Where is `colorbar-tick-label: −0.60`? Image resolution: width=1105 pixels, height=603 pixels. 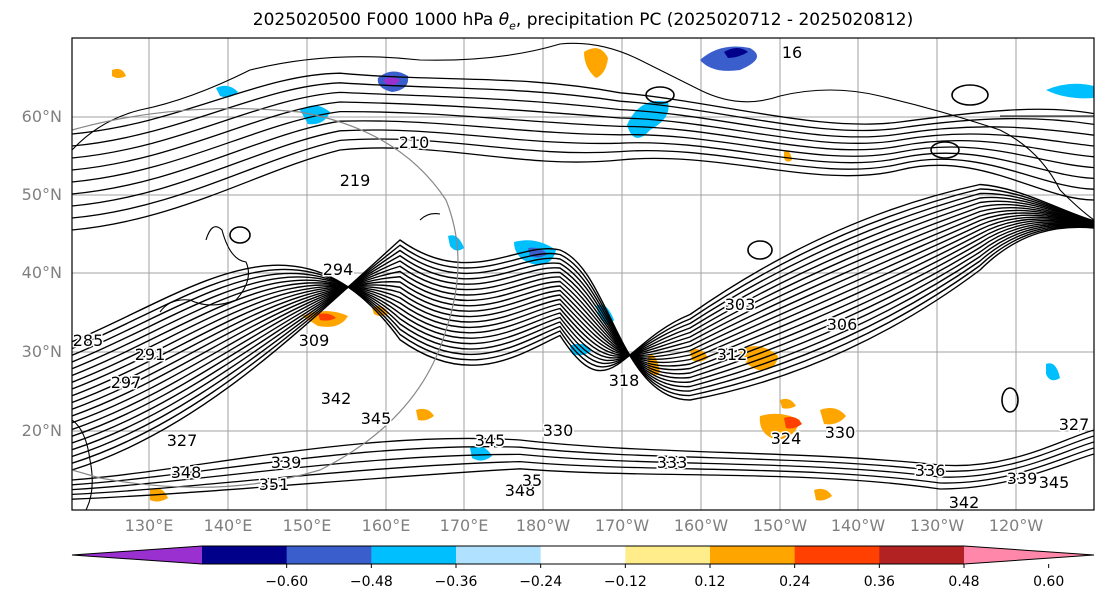 colorbar-tick-label: −0.60 is located at coordinates (287, 582).